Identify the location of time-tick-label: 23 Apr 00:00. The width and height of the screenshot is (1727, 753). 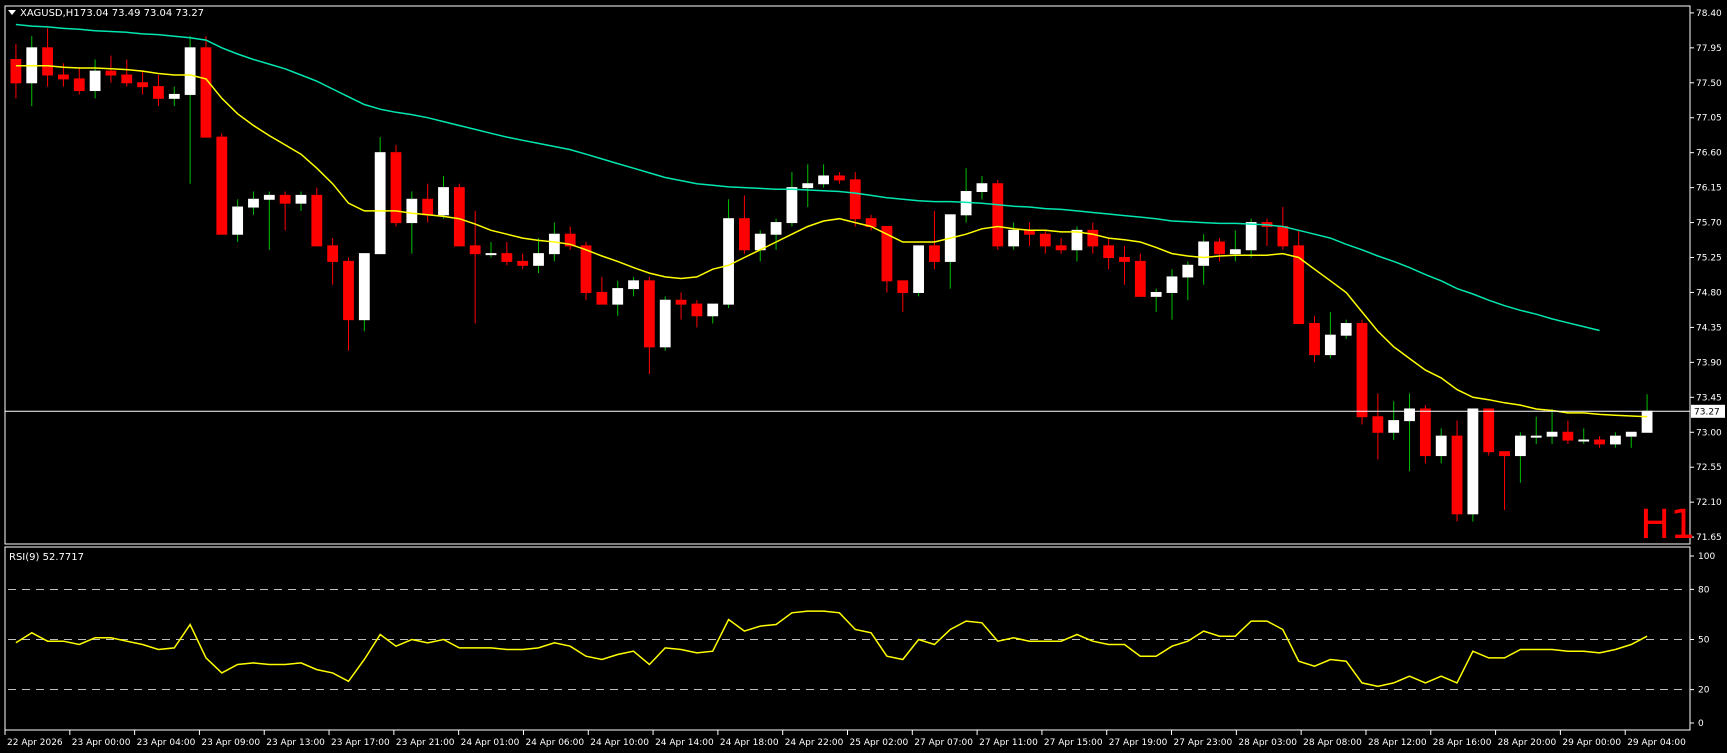
(101, 743).